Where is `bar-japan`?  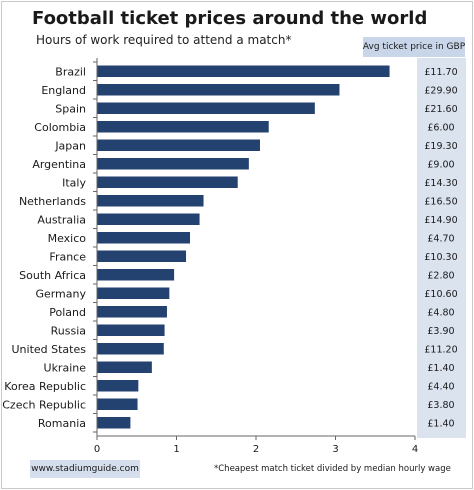 bar-japan is located at coordinates (178, 145).